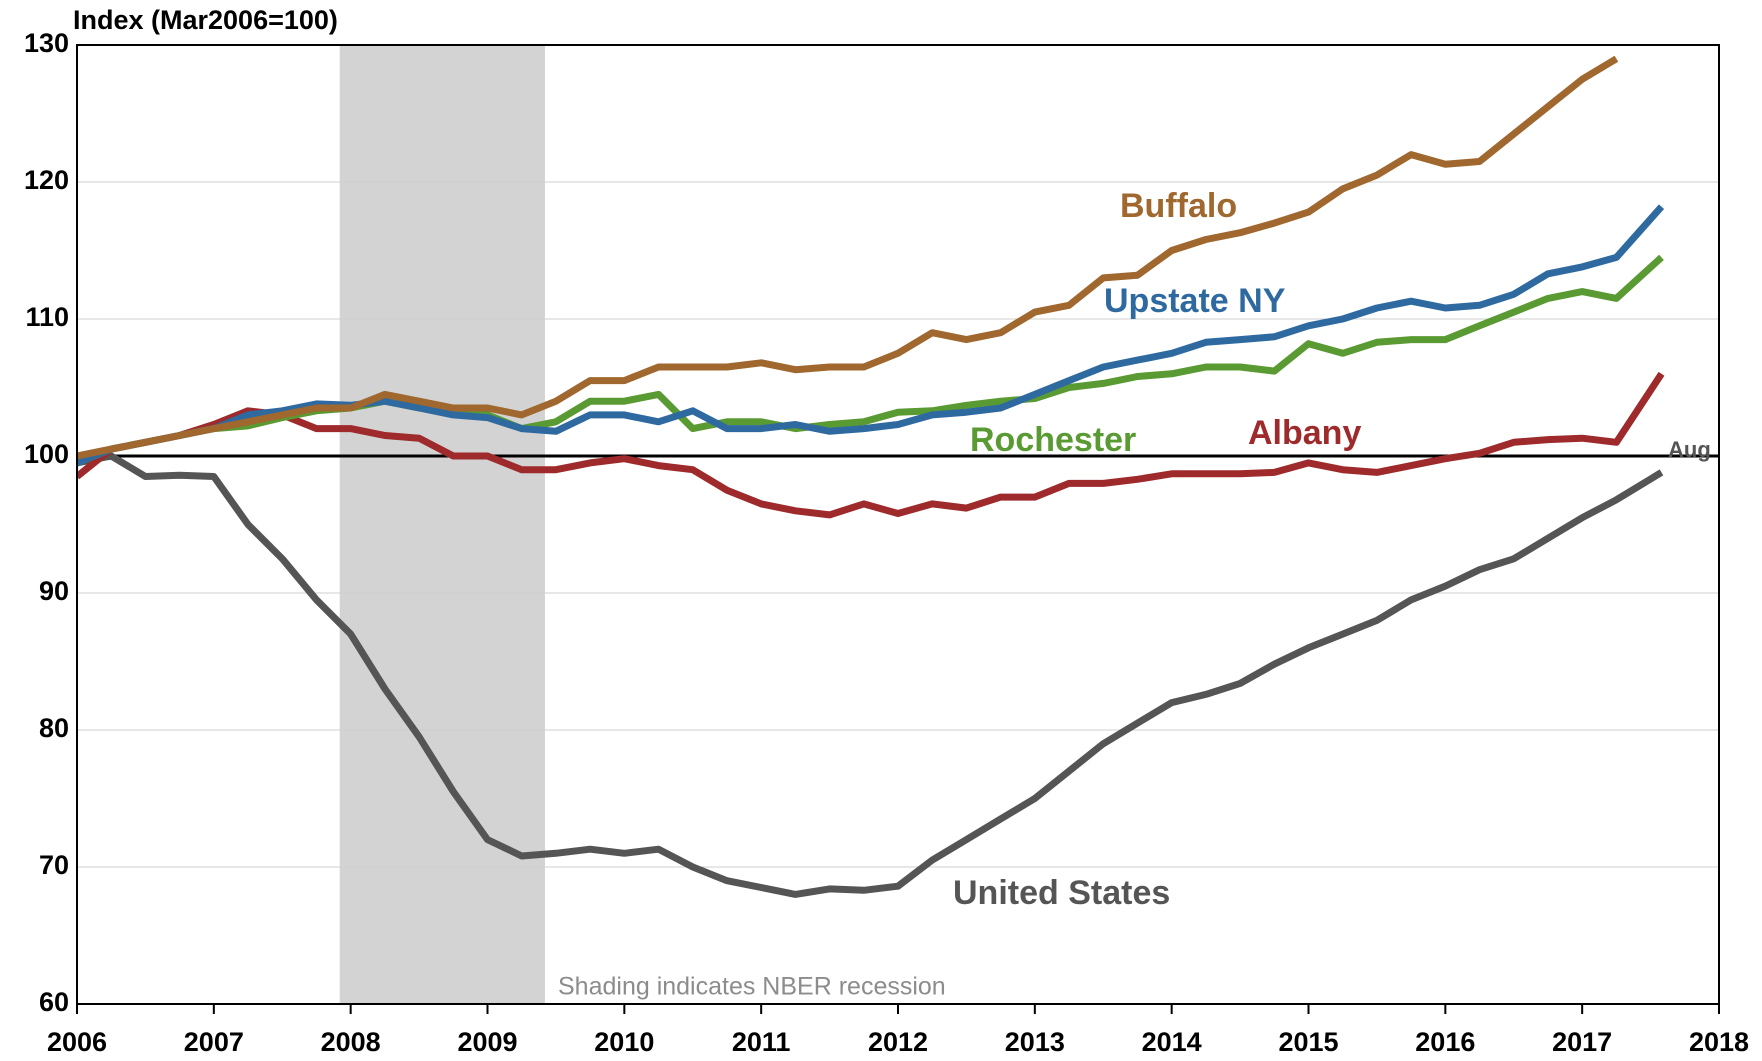 The image size is (1762, 1061). I want to click on x-tick-label: 2009, so click(487, 1042).